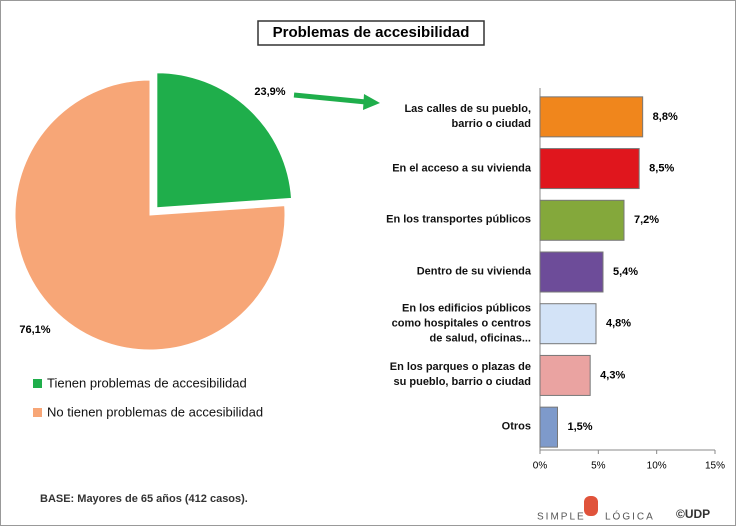 This screenshot has width=736, height=526. Describe the element at coordinates (665, 117) in the screenshot. I see `value-label: 8,8%` at that location.